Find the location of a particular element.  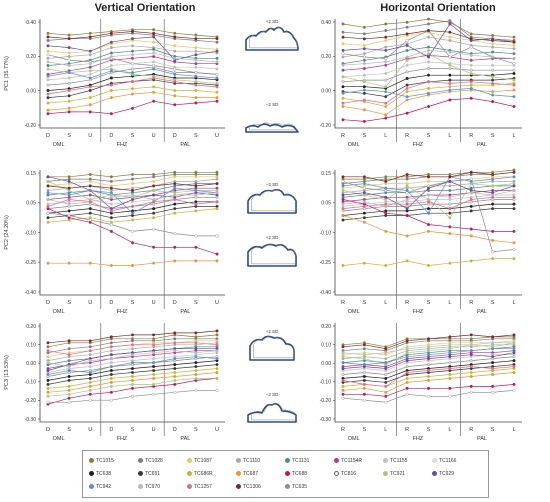

legend-item: TC942 is located at coordinates (113, 486).